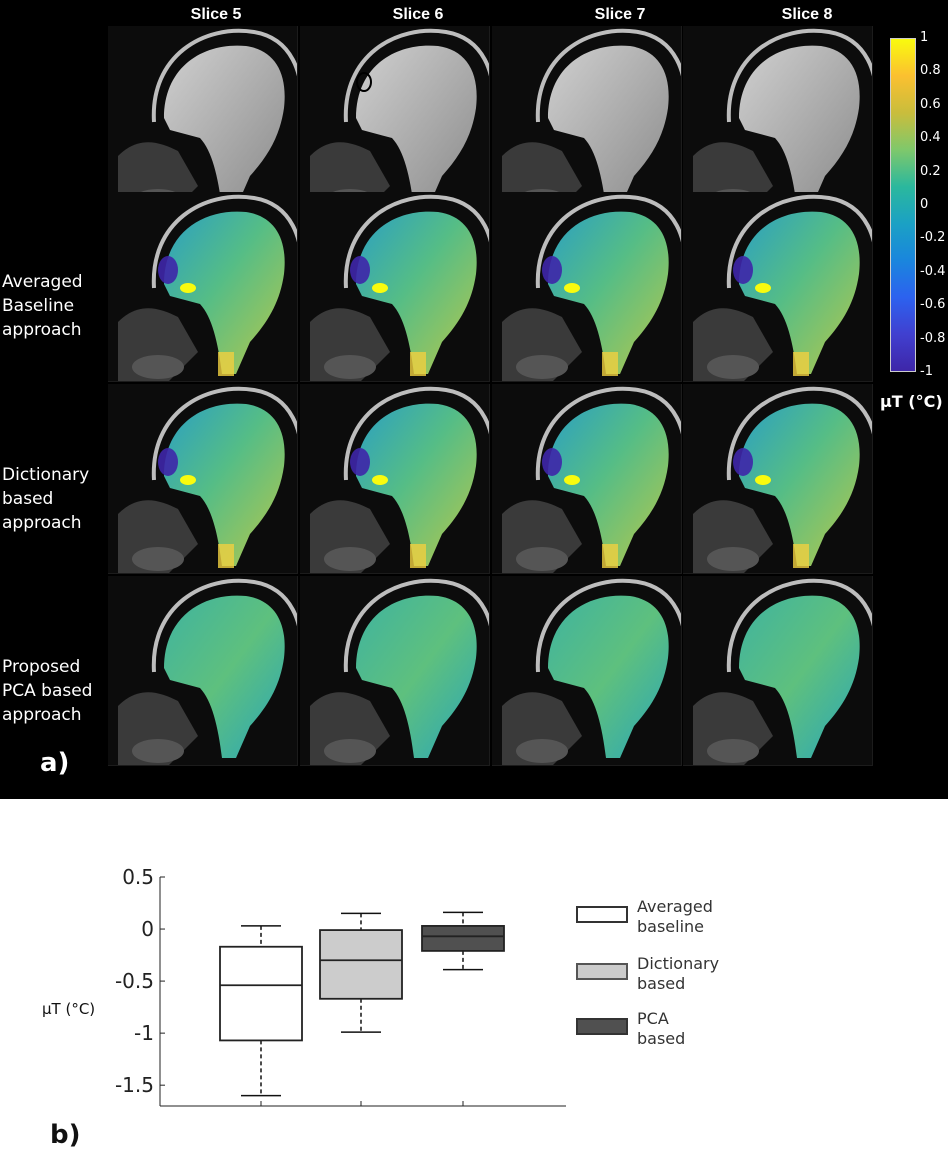 This screenshot has height=1152, width=948. What do you see at coordinates (134, 981) in the screenshot?
I see `y-tick-label: -0.5` at bounding box center [134, 981].